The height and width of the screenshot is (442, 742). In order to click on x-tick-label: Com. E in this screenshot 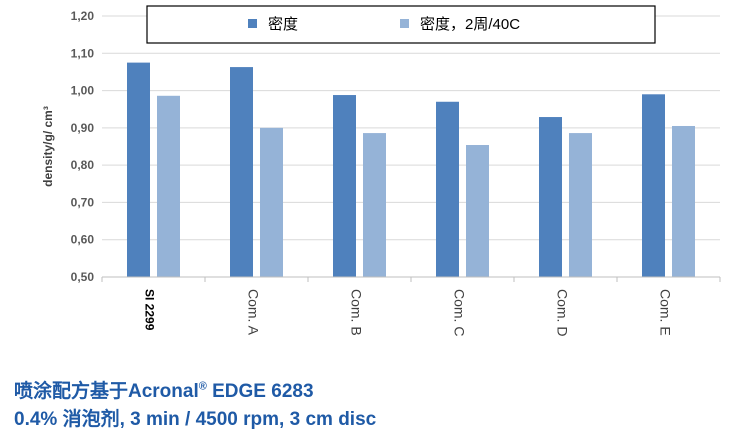, I will do `click(666, 312)`.